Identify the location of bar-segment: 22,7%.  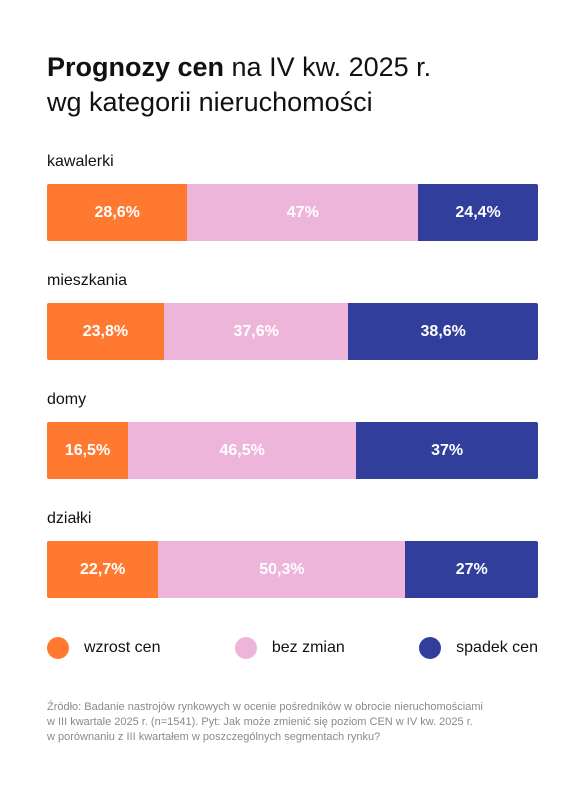
(103, 569).